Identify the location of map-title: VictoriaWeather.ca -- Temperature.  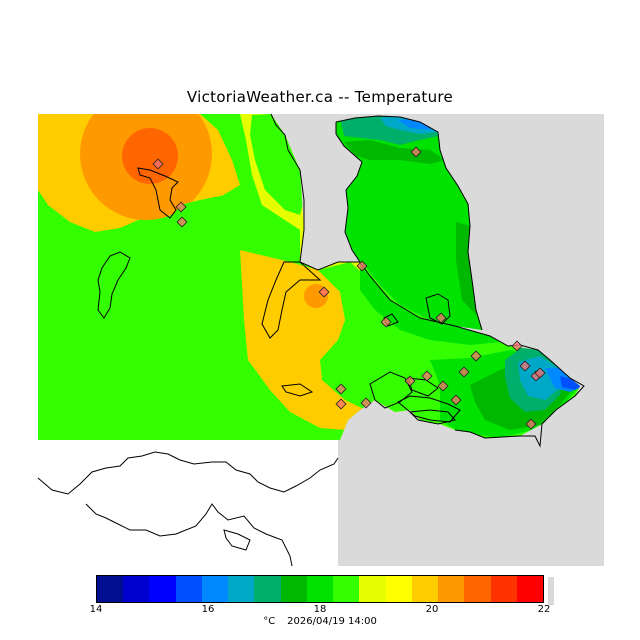
(320, 97).